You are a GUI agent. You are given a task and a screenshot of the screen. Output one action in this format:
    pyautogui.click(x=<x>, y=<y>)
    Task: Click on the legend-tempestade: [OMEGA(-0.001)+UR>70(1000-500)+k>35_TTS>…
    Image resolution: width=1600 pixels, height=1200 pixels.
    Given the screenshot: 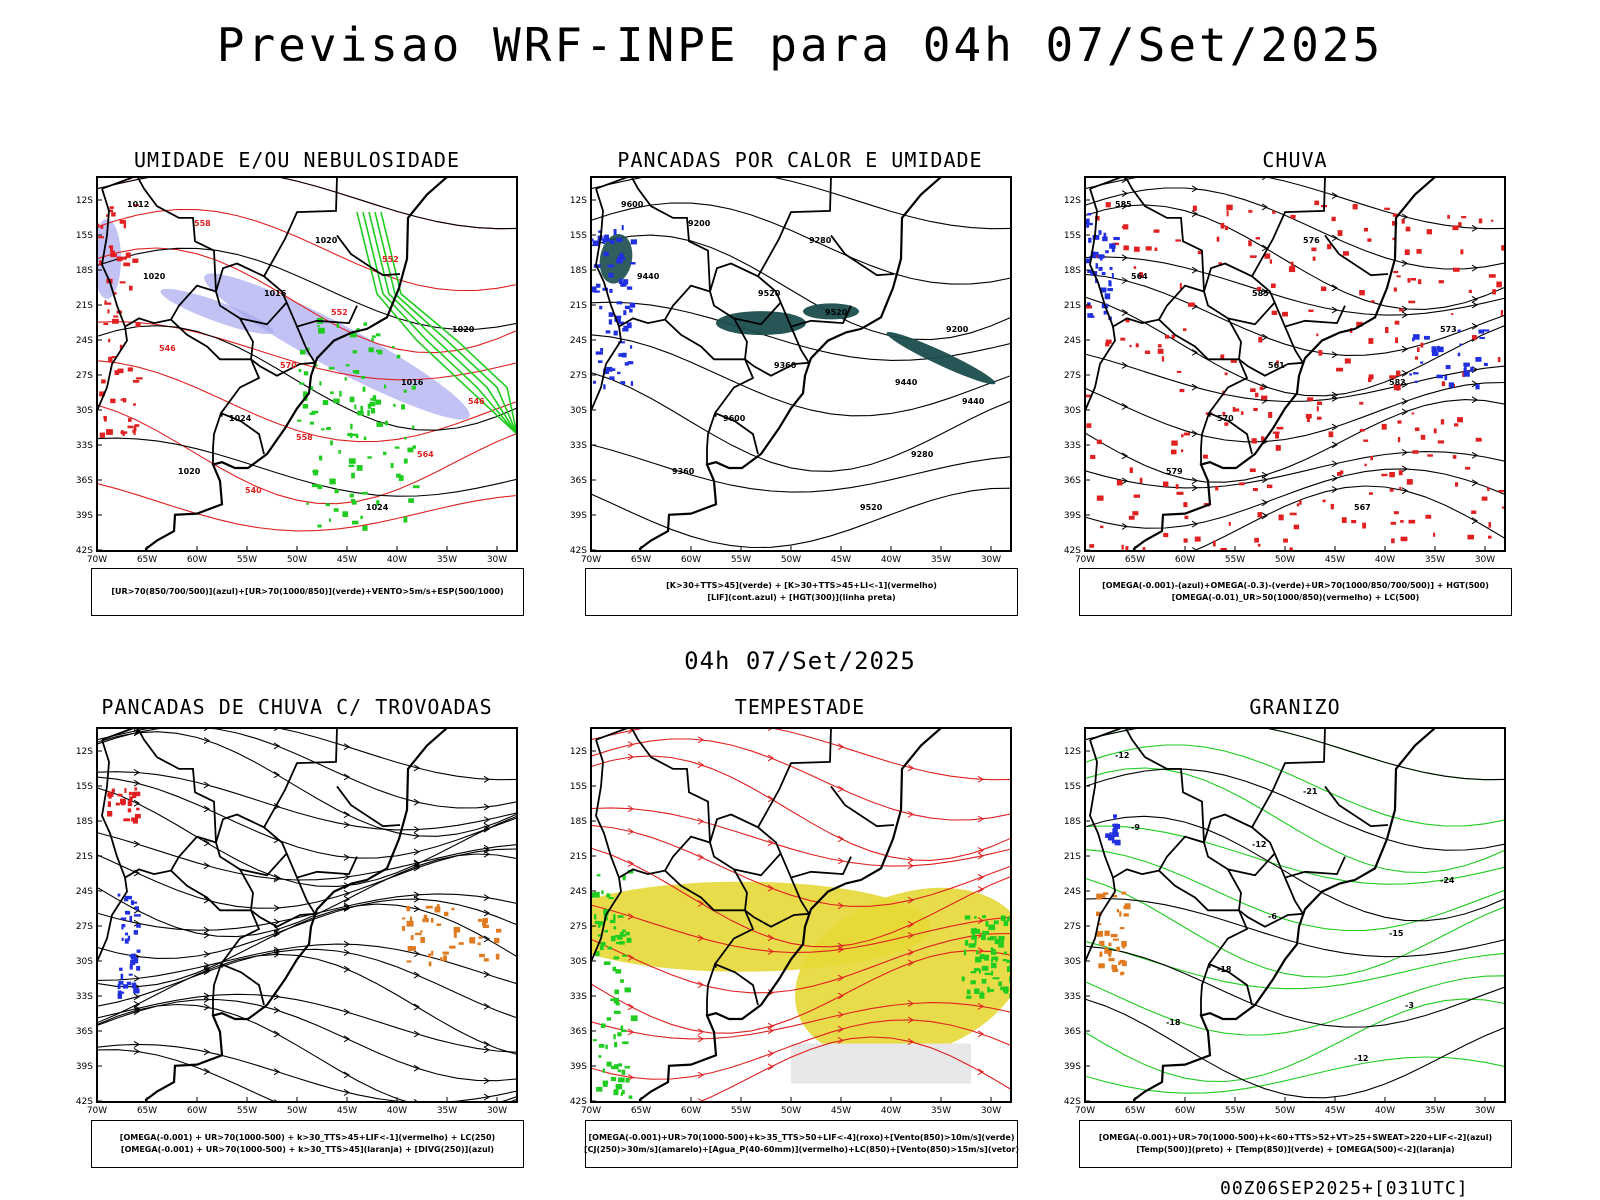 What is the action you would take?
    pyautogui.click(x=801, y=1144)
    